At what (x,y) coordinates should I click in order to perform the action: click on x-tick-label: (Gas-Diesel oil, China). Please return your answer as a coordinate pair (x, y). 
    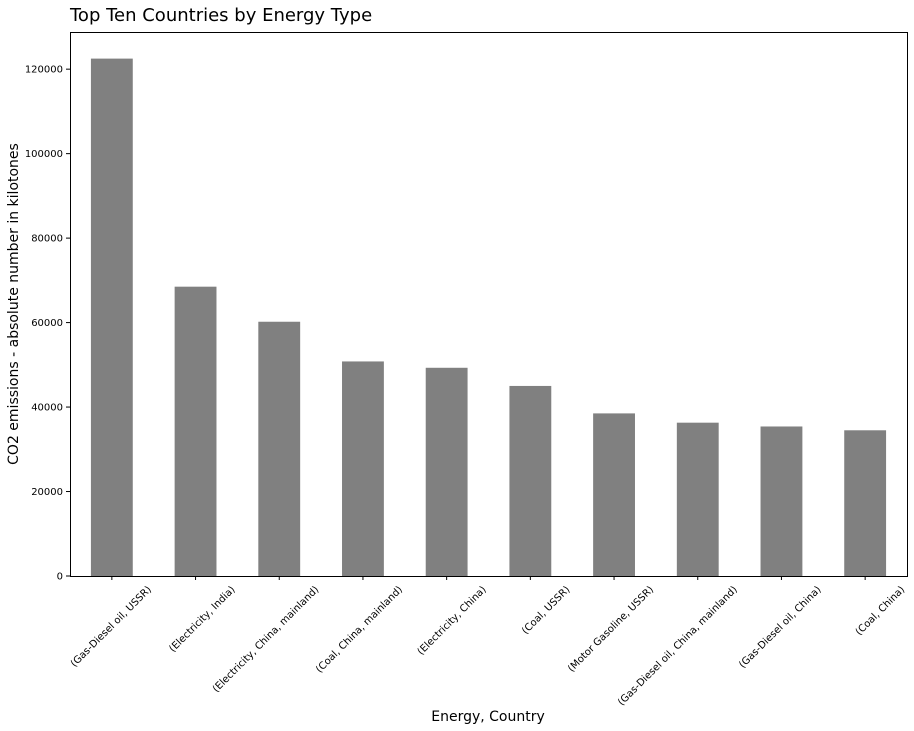
    Looking at the image, I should click on (780, 627).